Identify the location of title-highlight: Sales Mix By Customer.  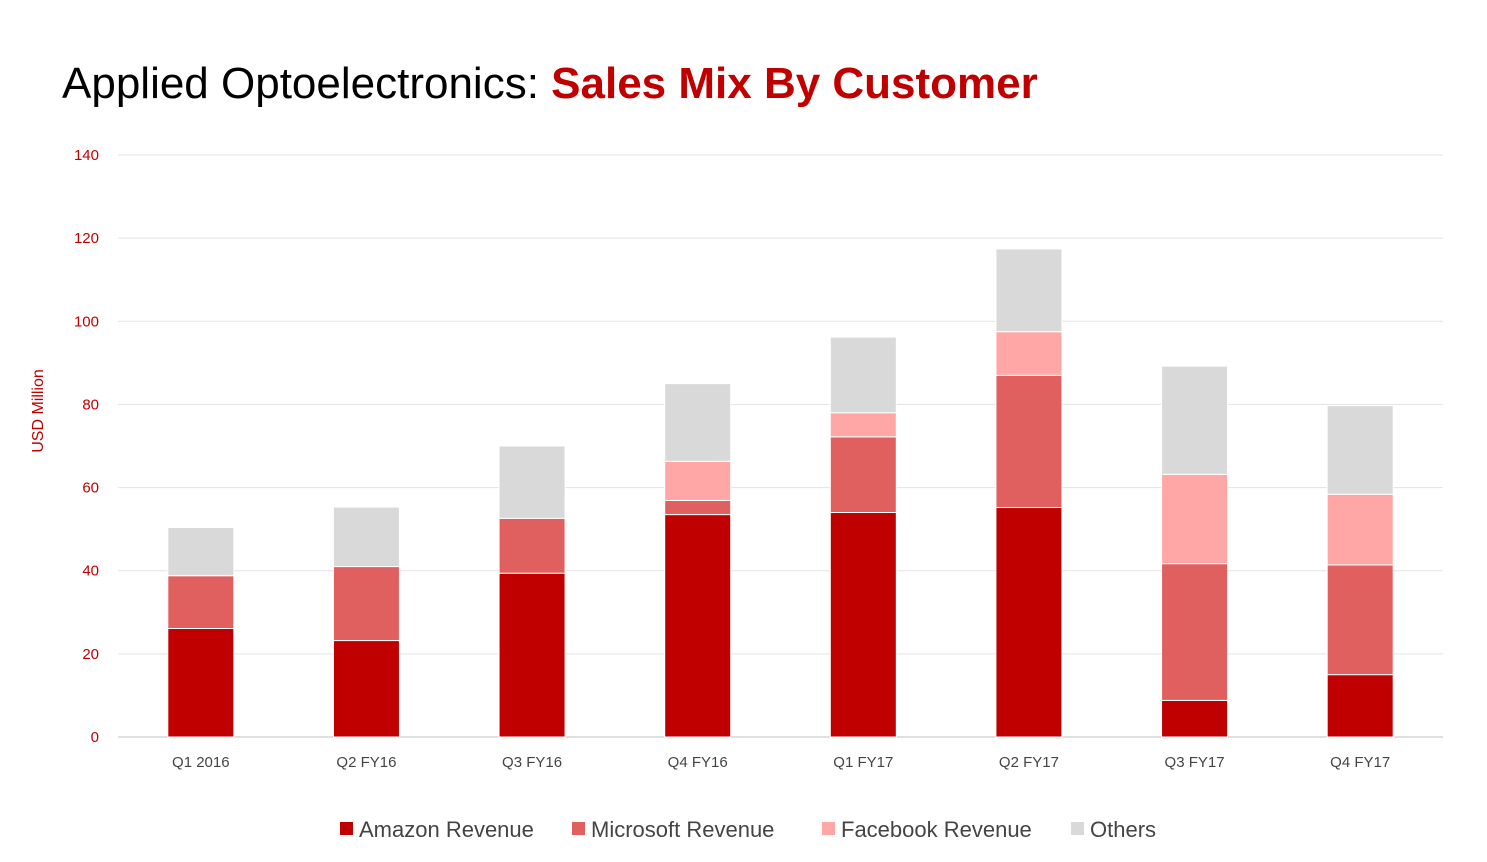
(794, 83).